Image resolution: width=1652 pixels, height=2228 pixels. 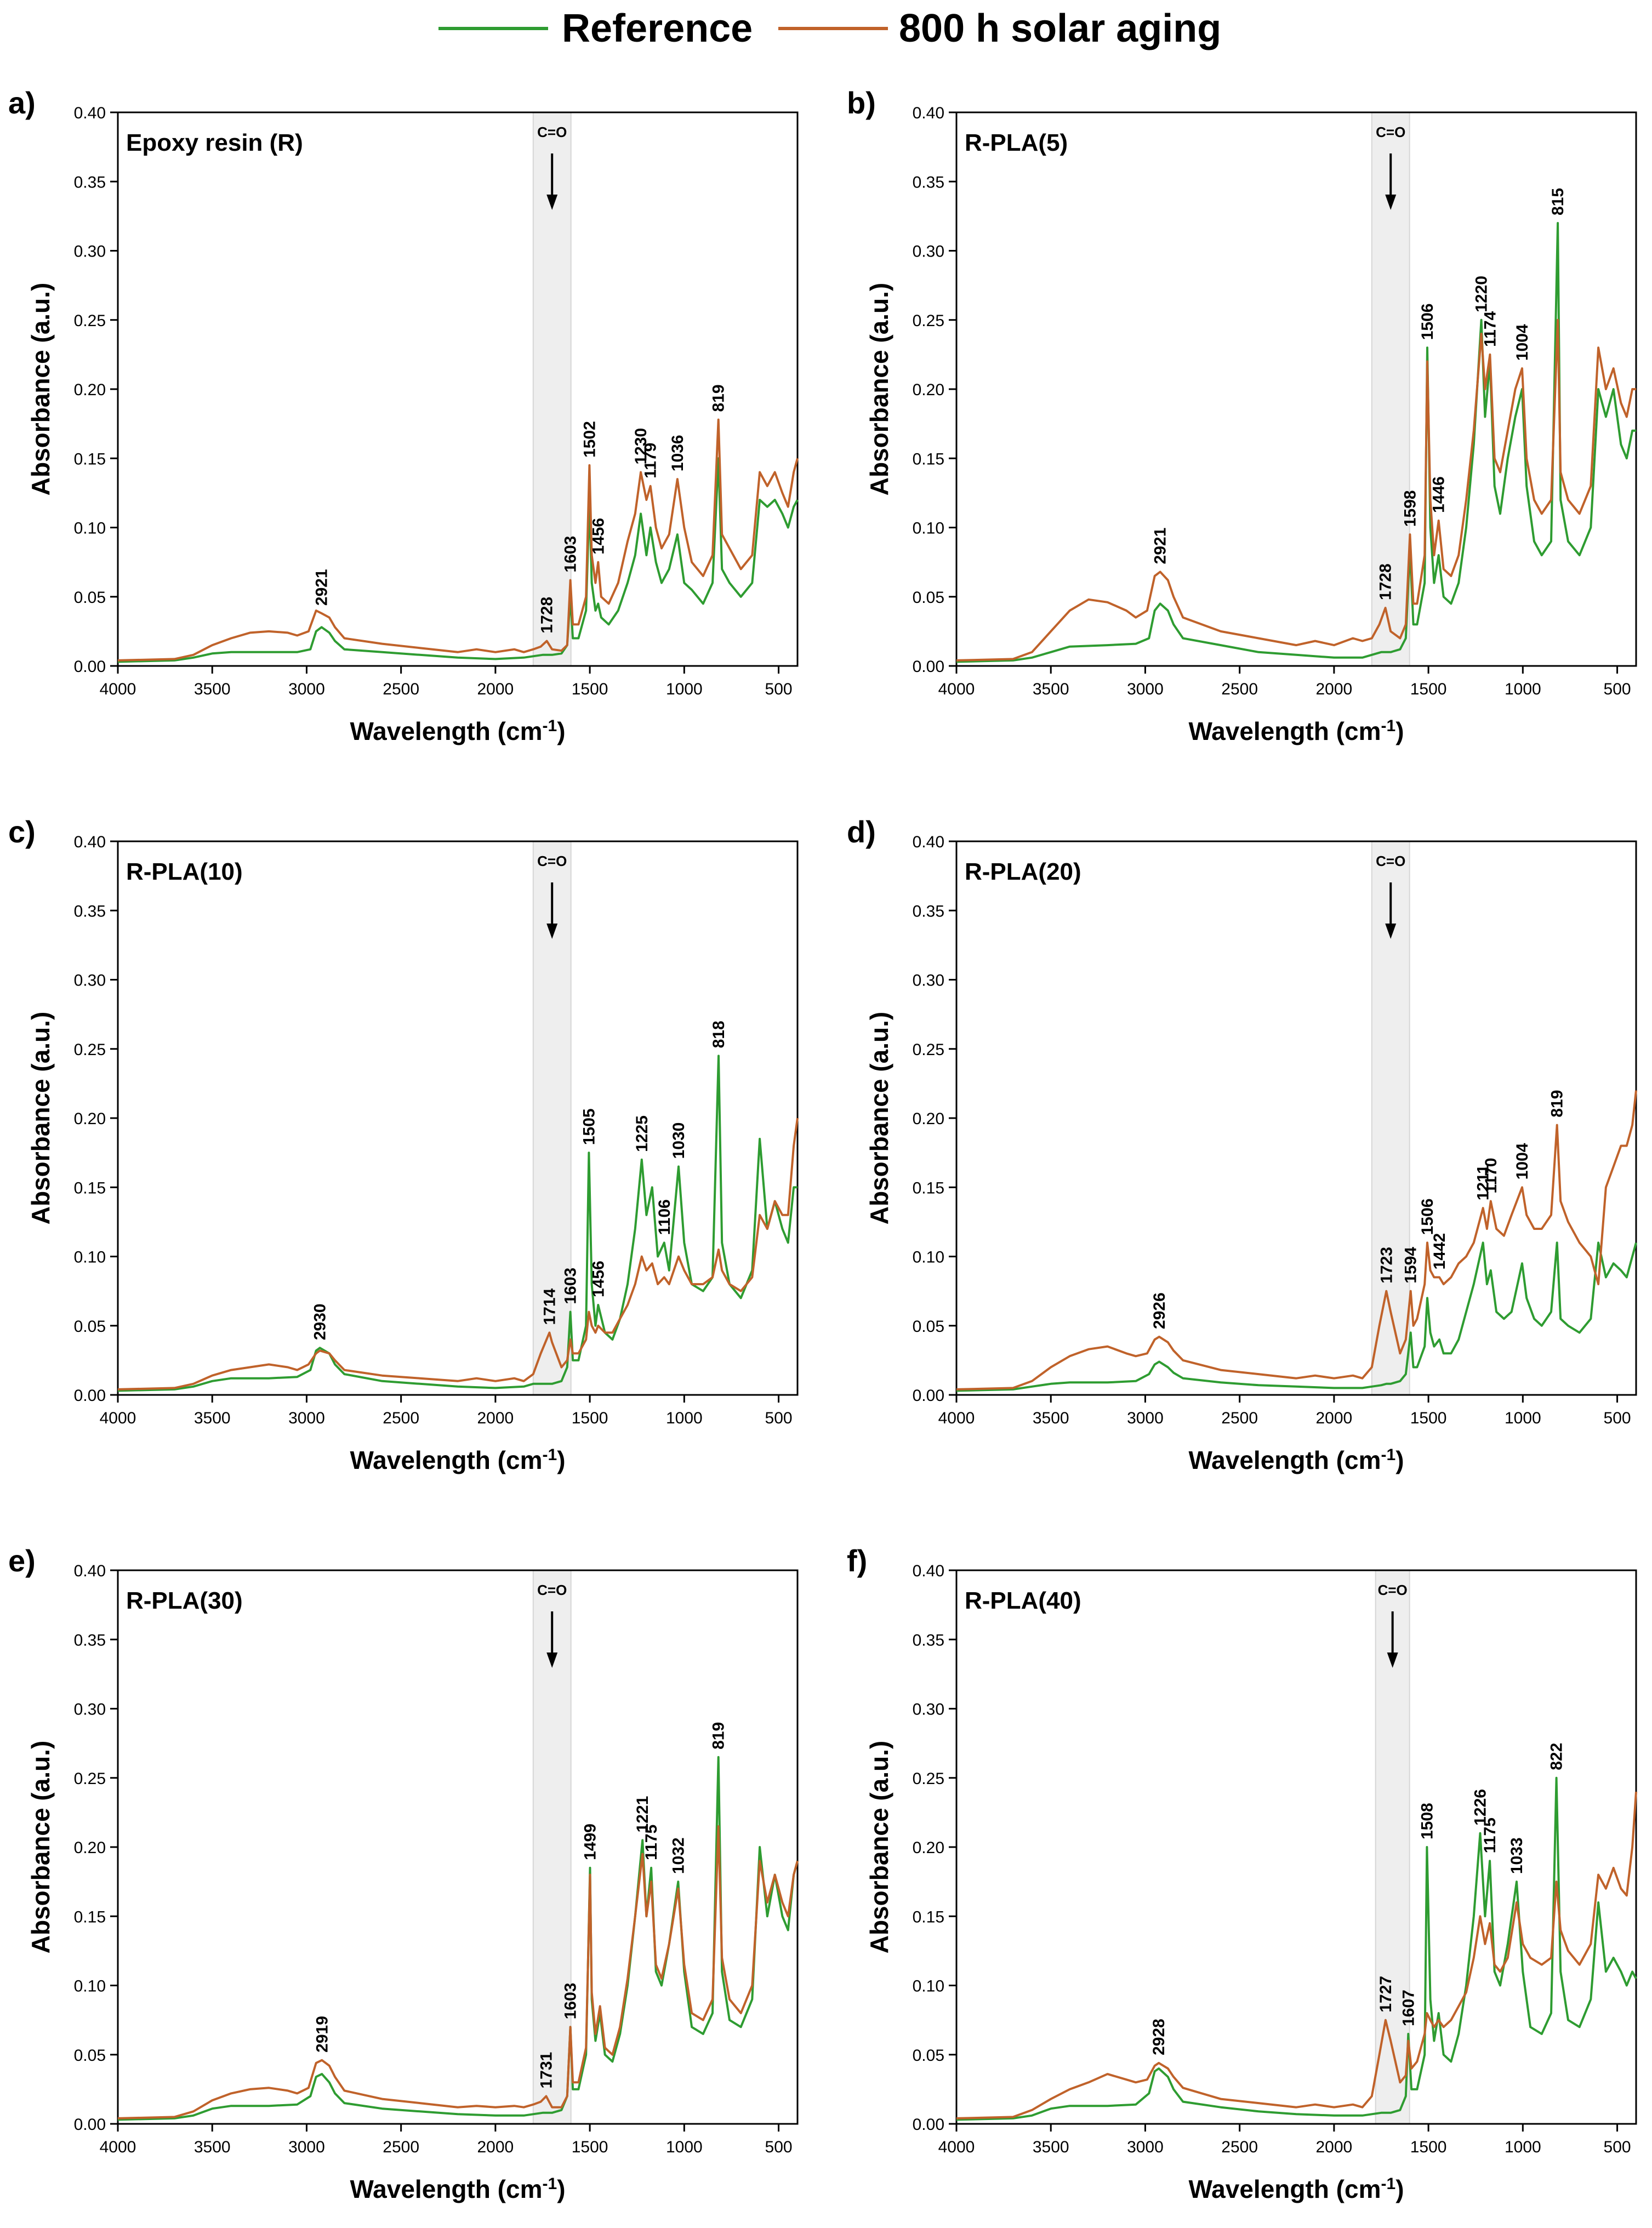 I want to click on peak-label: 1502, so click(x=590, y=439).